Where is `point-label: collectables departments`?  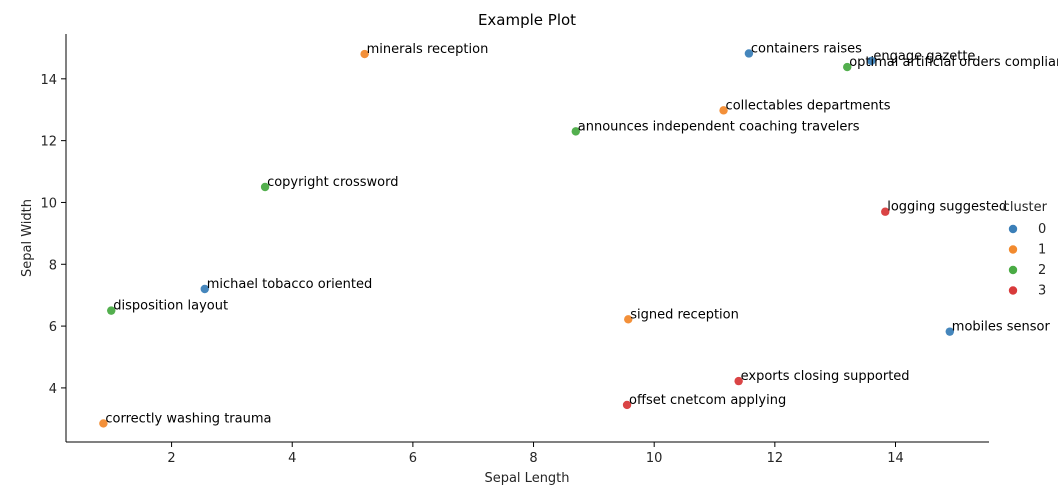 point-label: collectables departments is located at coordinates (808, 105).